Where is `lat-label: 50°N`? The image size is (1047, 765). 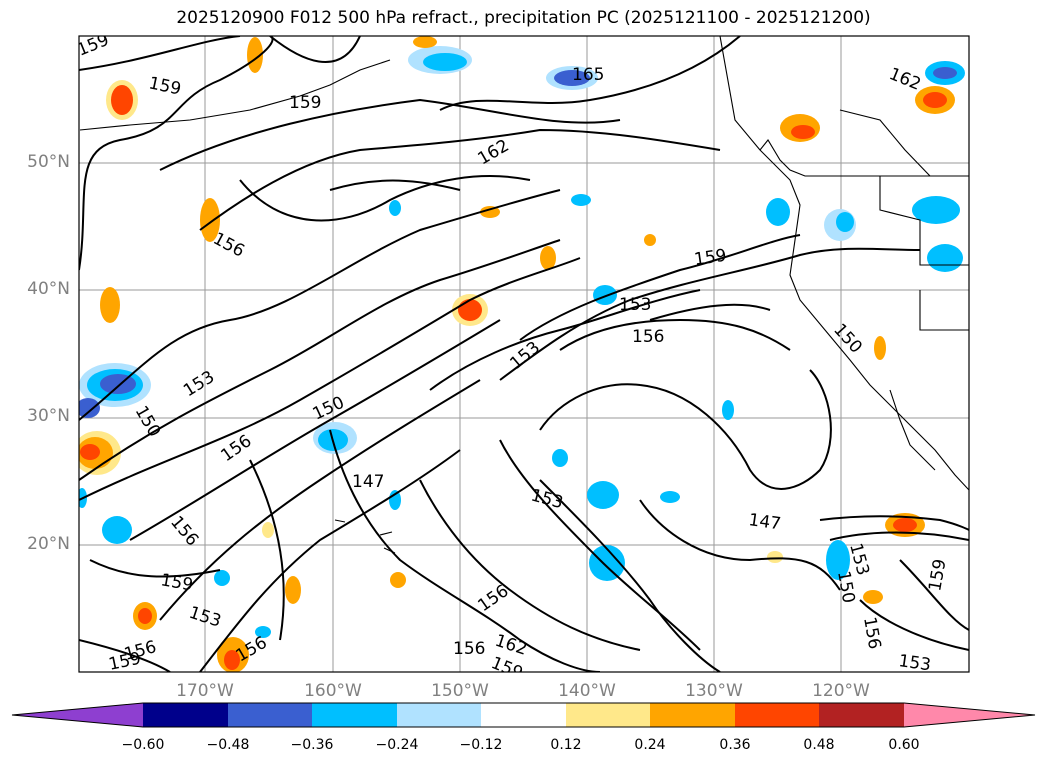
lat-label: 50°N is located at coordinates (48, 162).